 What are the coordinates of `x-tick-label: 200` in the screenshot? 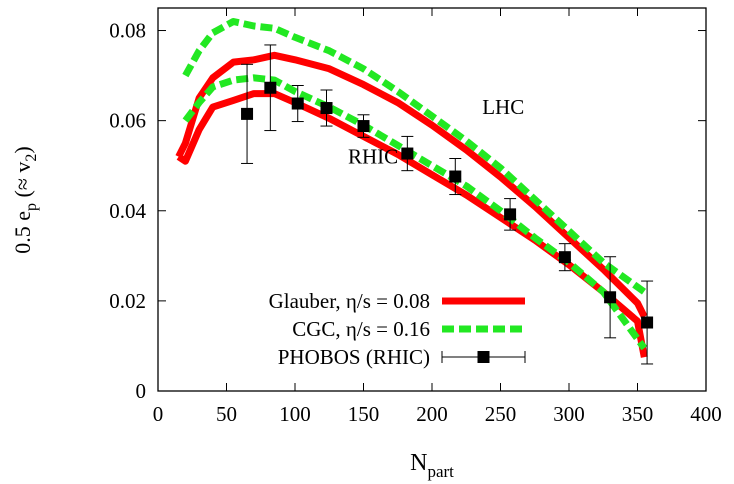 It's located at (432, 414).